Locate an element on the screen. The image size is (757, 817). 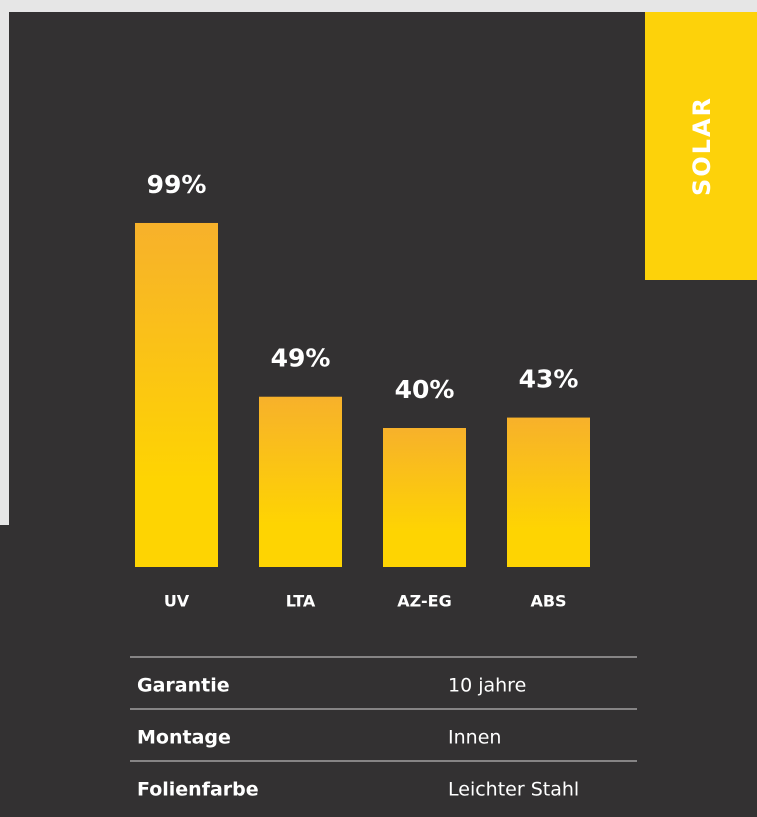
row-value: Innen is located at coordinates (474, 738).